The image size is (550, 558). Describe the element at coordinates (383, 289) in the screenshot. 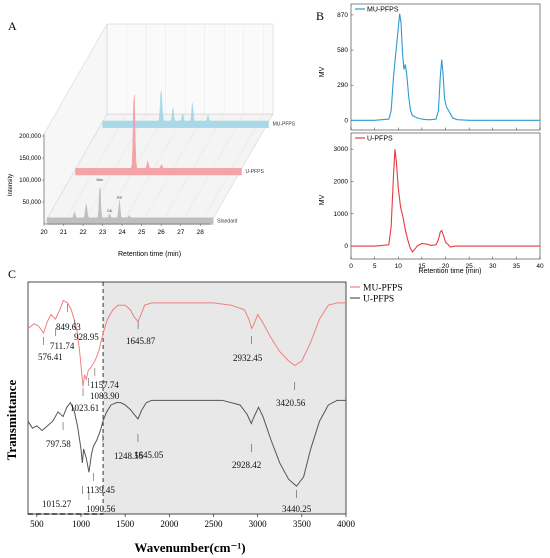

I see `panel-c-legend-label: MU-PFPS` at that location.